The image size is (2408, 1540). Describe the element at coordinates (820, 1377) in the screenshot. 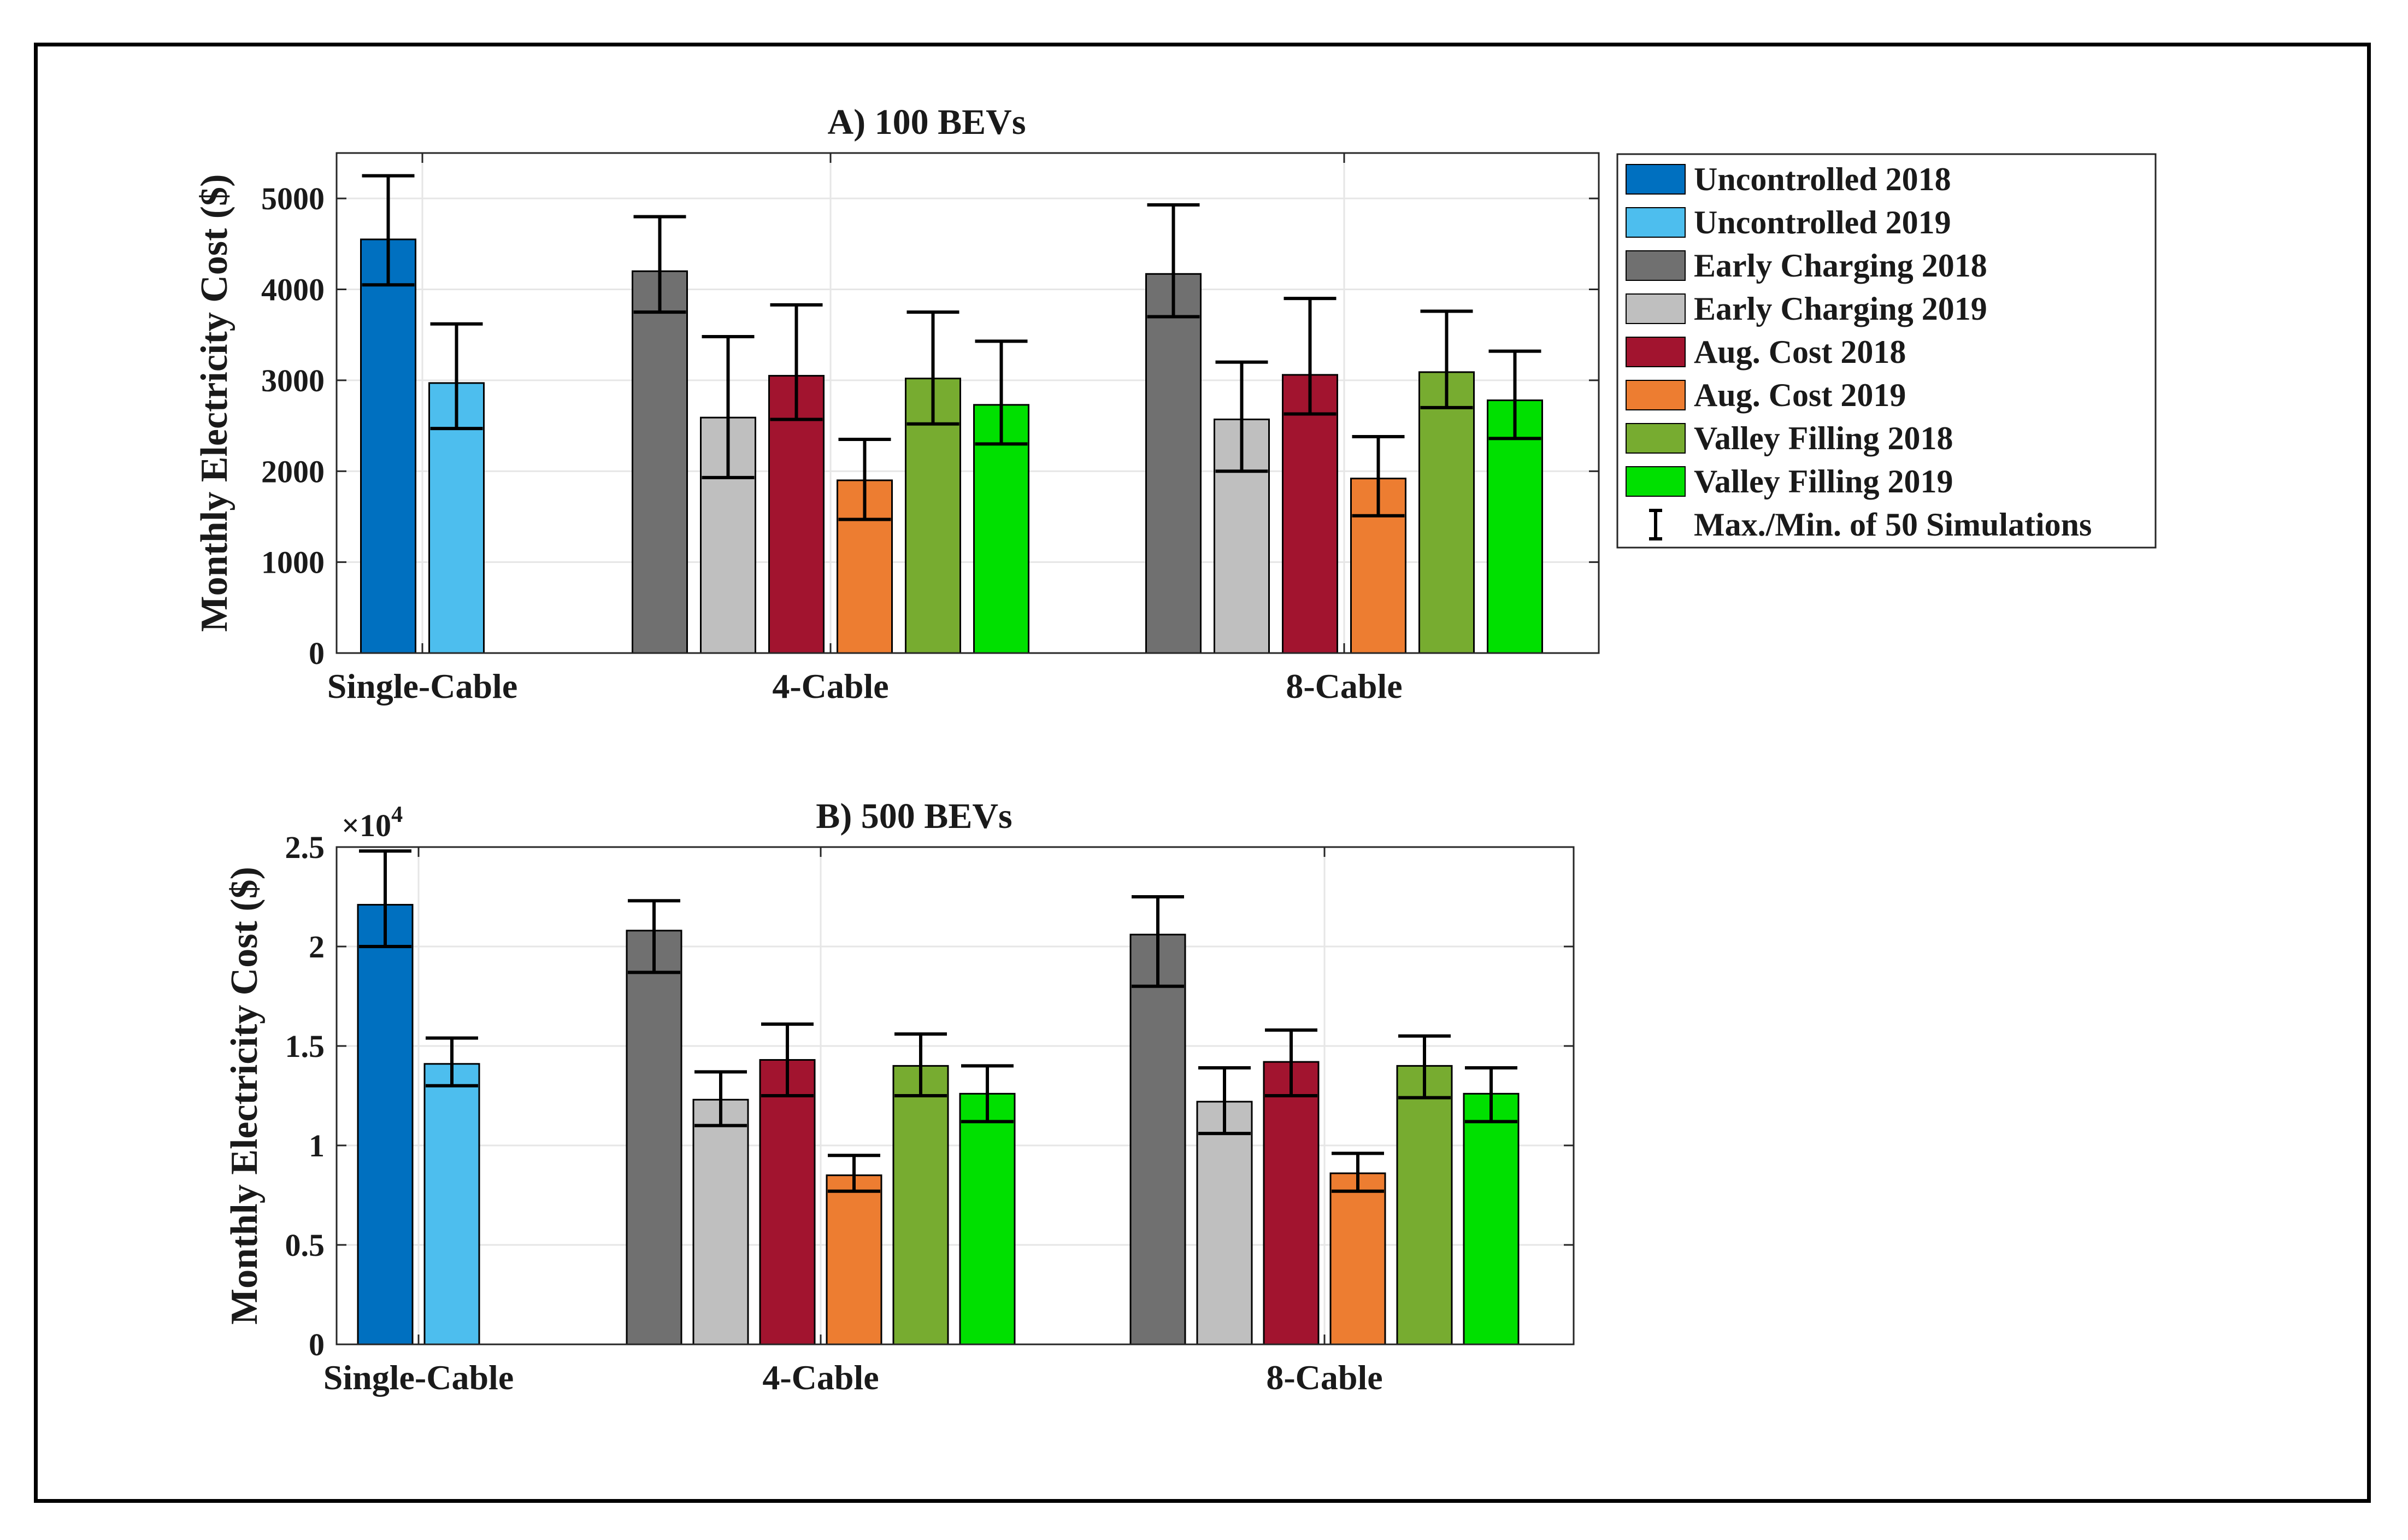

I see `x-tick-label: 4-Cable` at that location.